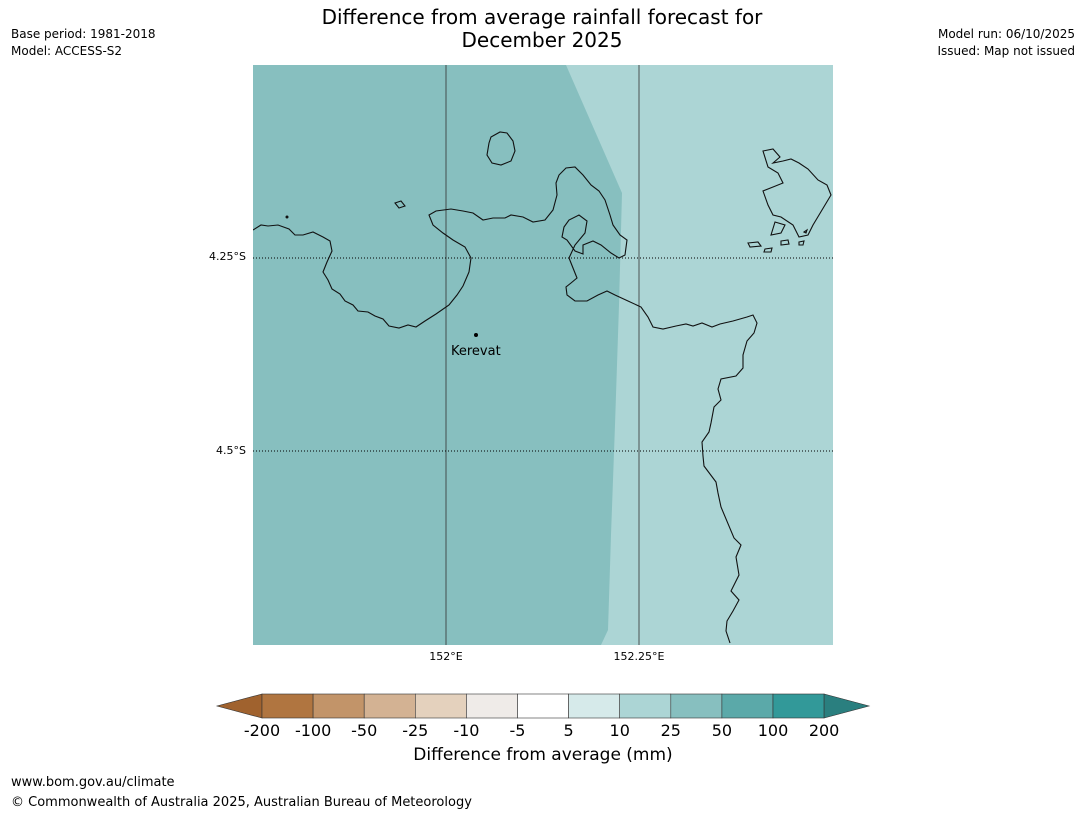  I want to click on lon-tick-2: 152.25°E, so click(639, 656).